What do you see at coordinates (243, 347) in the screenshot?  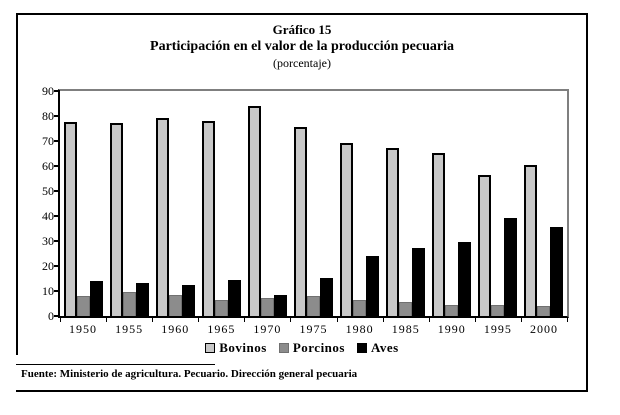 I see `legend-label-bovinos: Bovinos` at bounding box center [243, 347].